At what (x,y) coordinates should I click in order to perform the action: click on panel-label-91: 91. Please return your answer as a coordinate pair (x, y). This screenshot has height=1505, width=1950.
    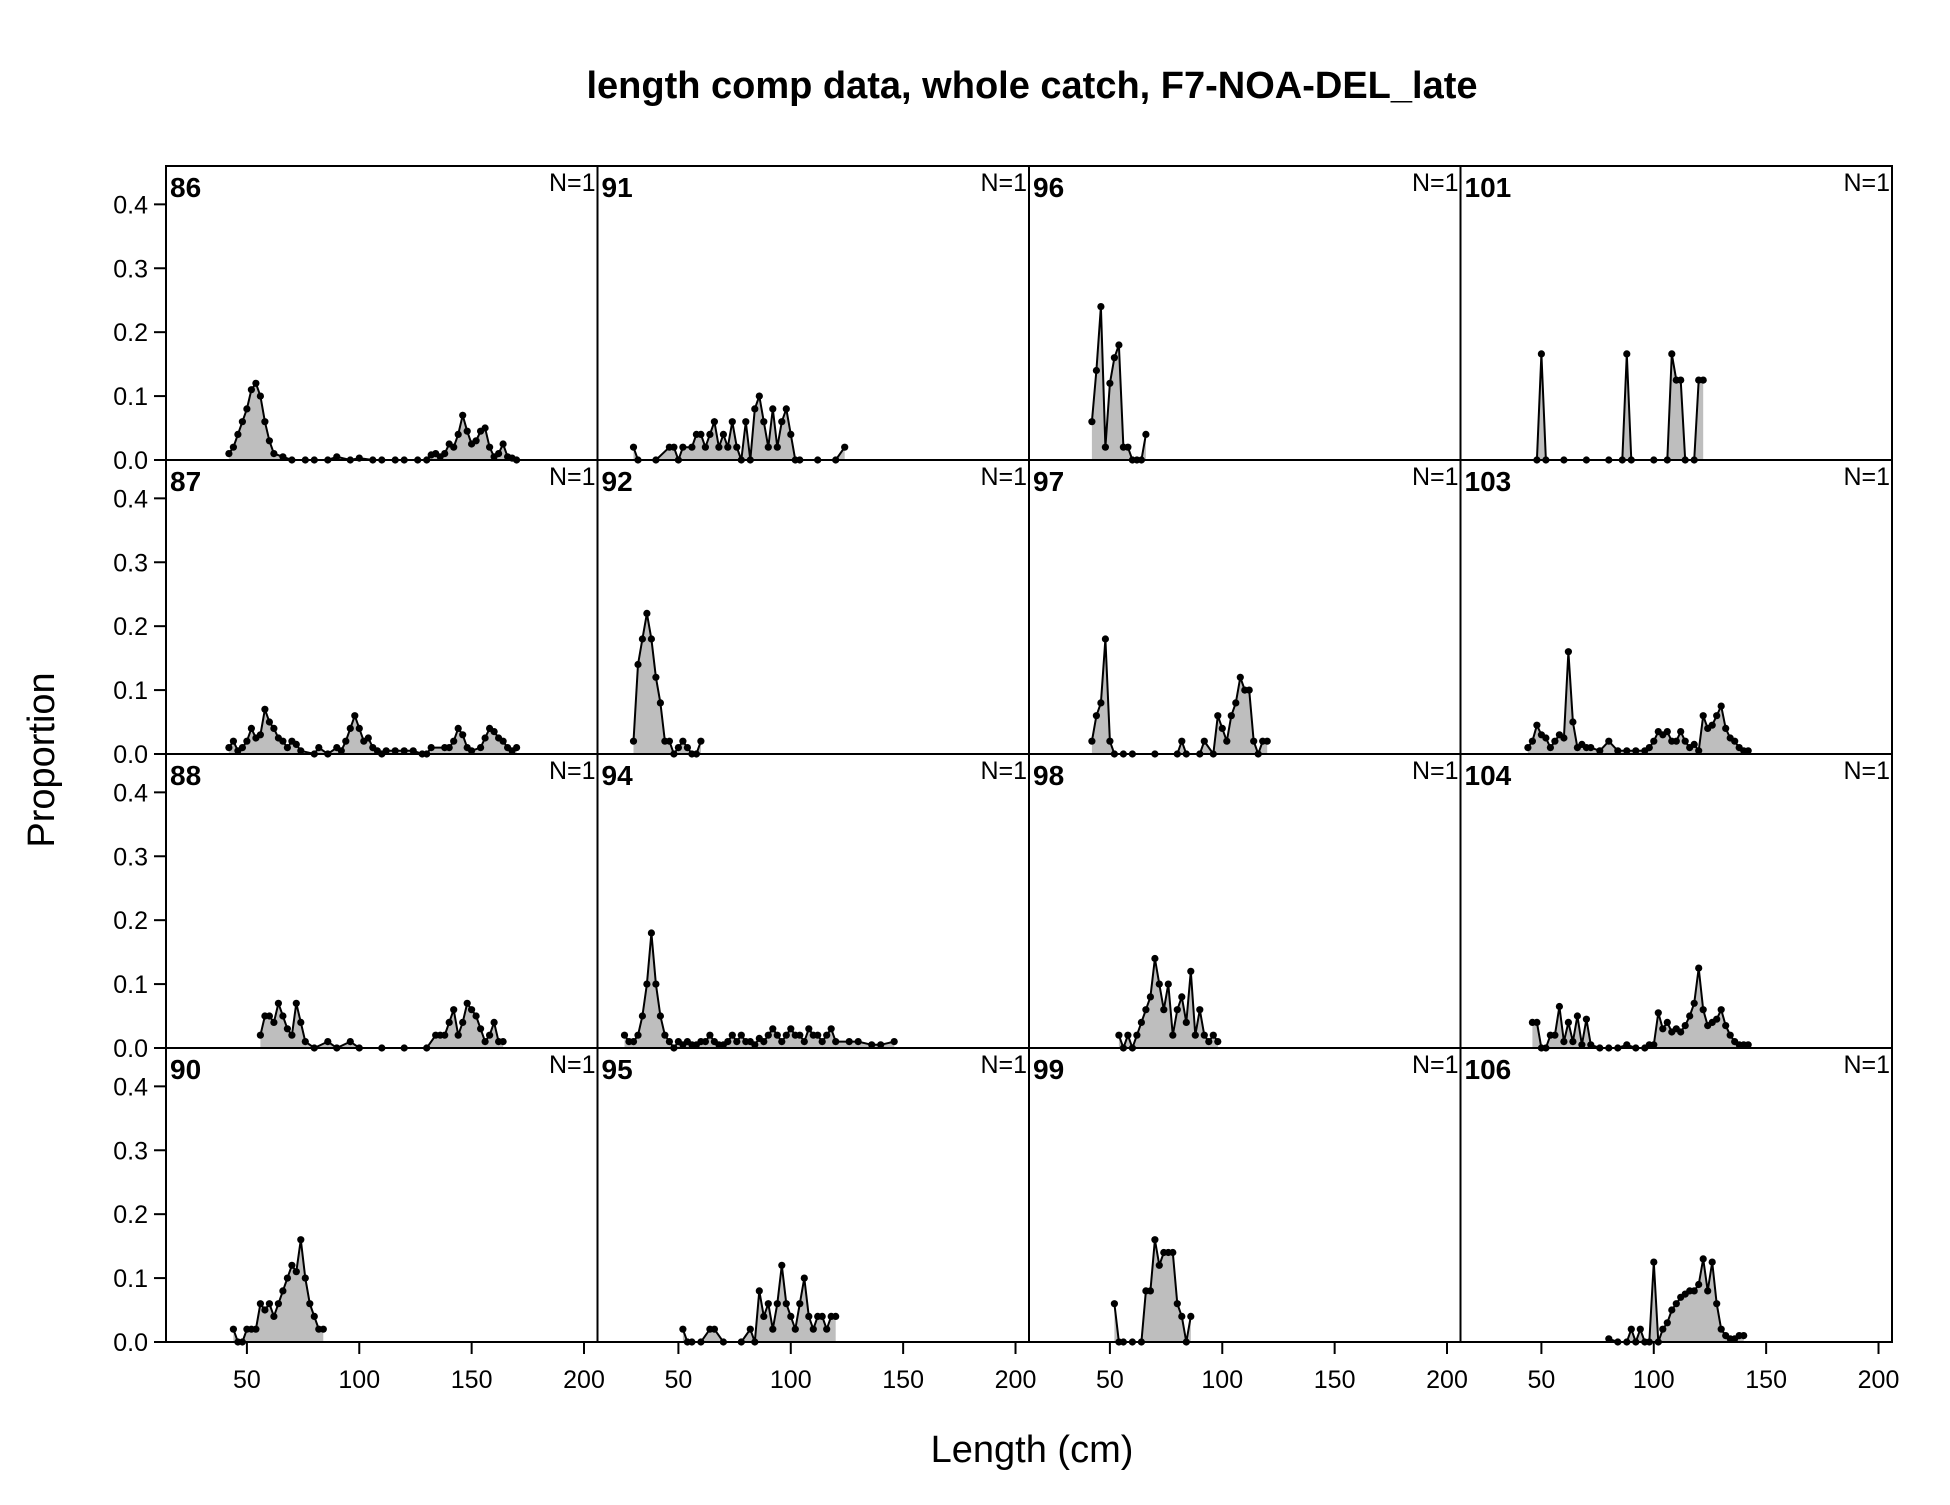
    Looking at the image, I should click on (617, 187).